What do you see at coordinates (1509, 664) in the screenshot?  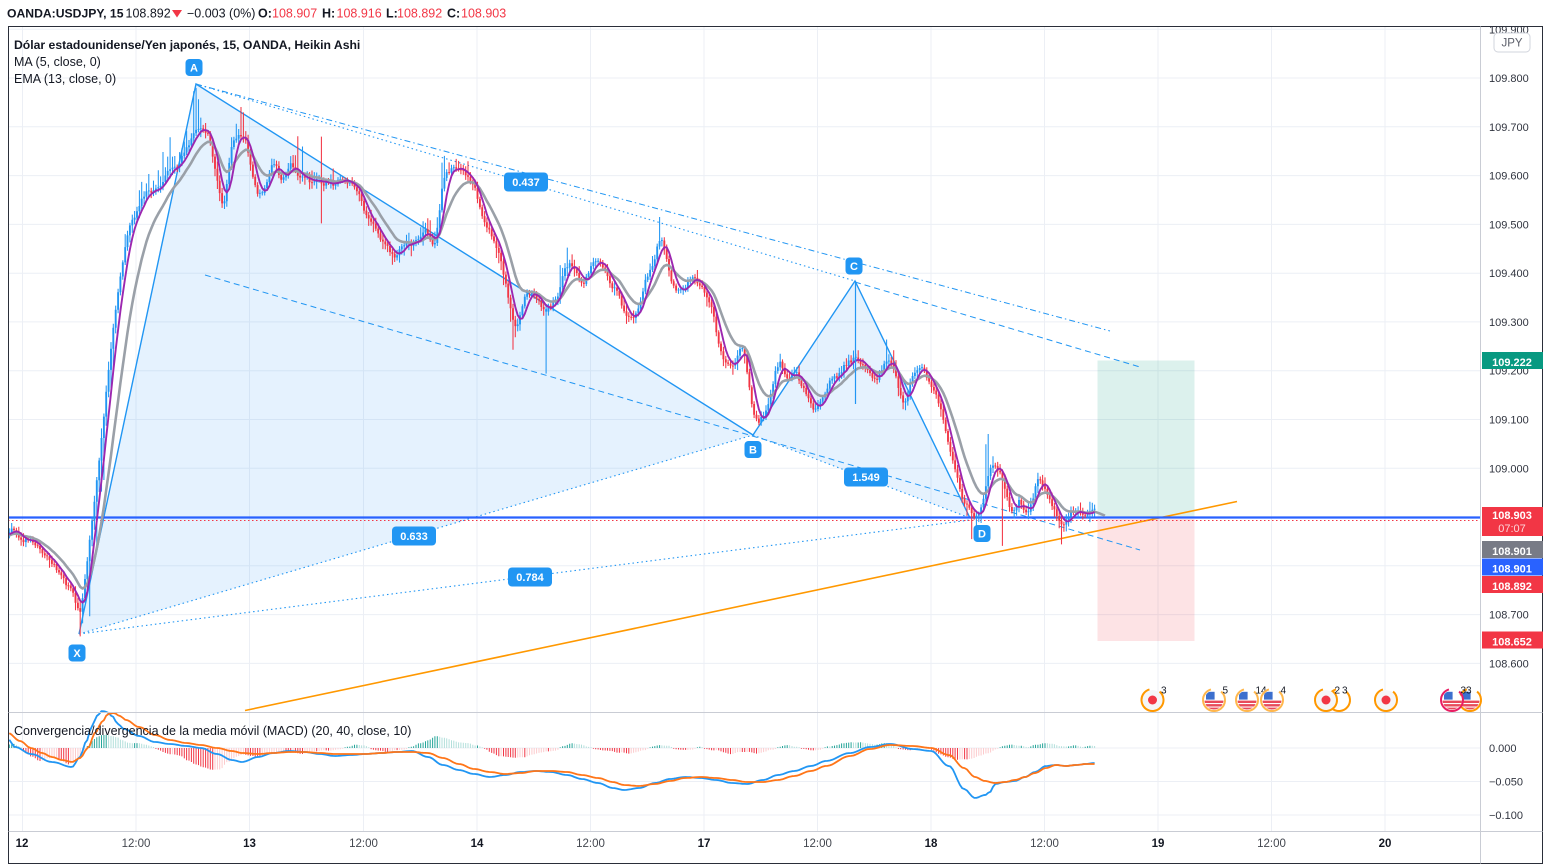 I see `svg-text: 108.600` at bounding box center [1509, 664].